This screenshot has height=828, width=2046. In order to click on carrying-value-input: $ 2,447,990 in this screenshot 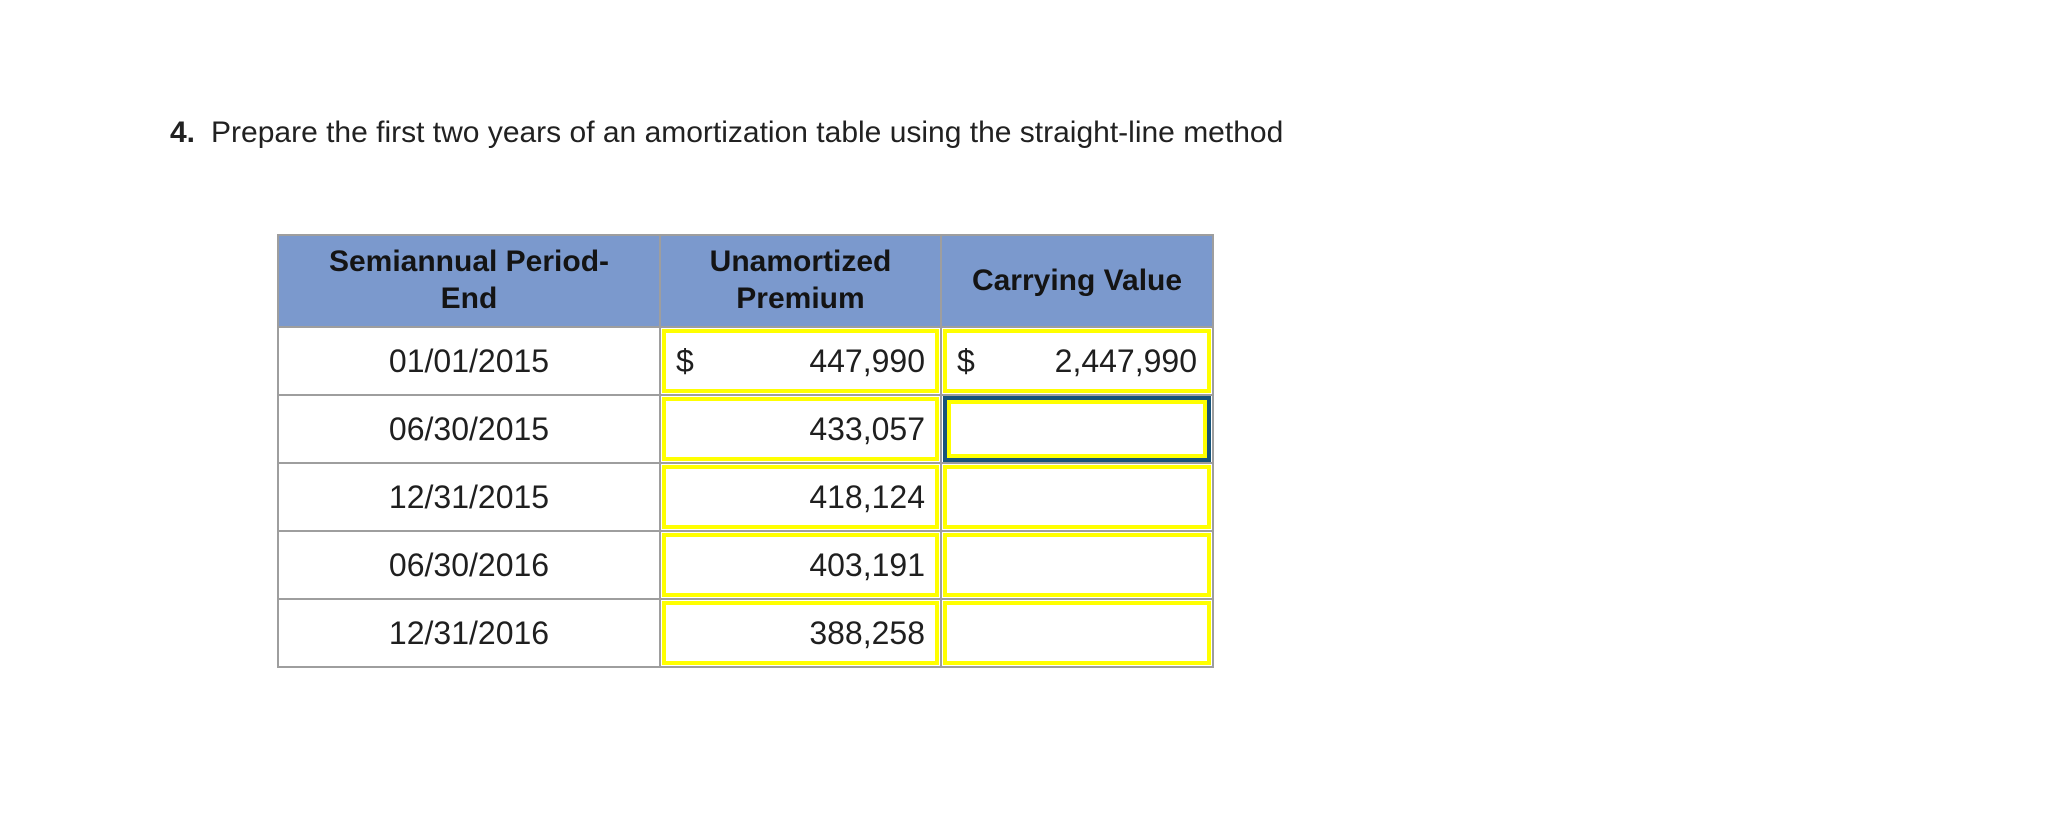, I will do `click(1077, 361)`.